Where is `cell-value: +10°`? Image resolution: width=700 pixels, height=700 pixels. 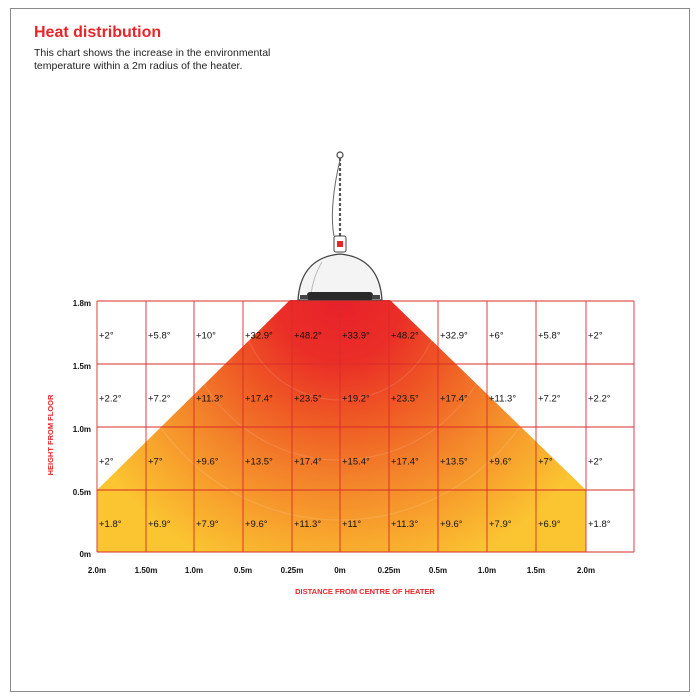 cell-value: +10° is located at coordinates (206, 336).